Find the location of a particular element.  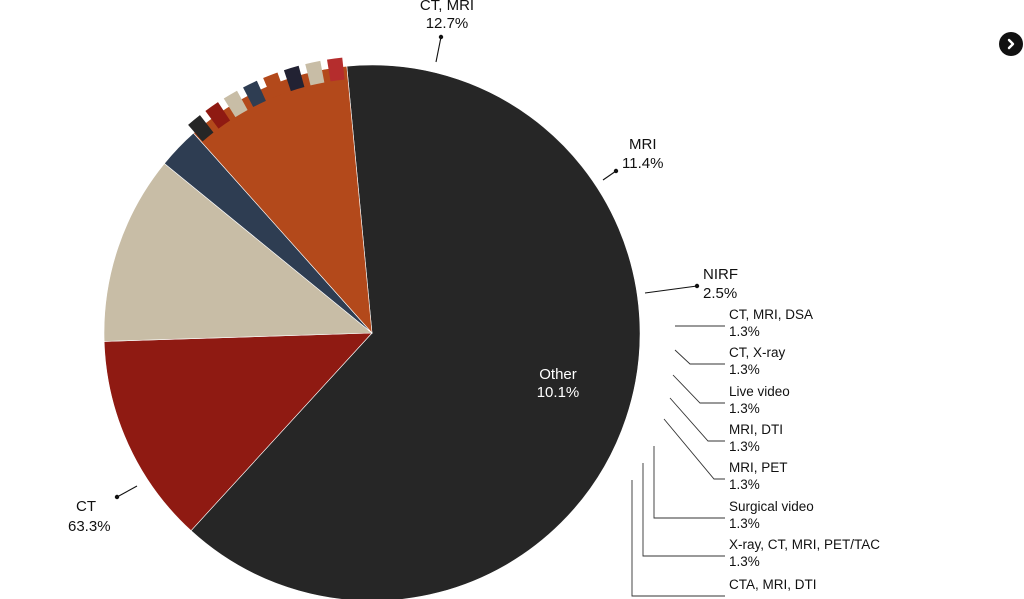

value-other: 10.1% is located at coordinates (558, 392).